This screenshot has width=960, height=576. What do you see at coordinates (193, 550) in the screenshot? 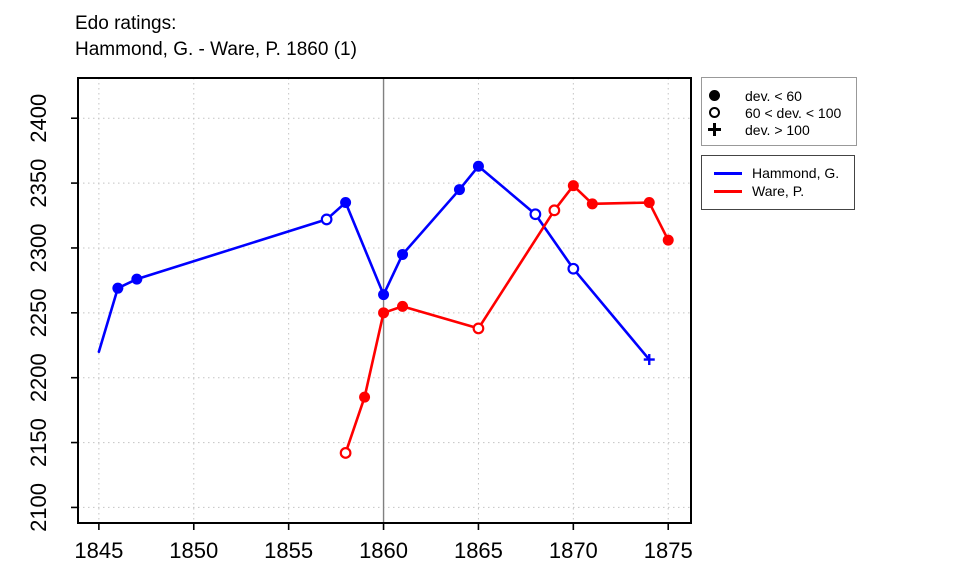
I see `x-tick-label: 1850` at bounding box center [193, 550].